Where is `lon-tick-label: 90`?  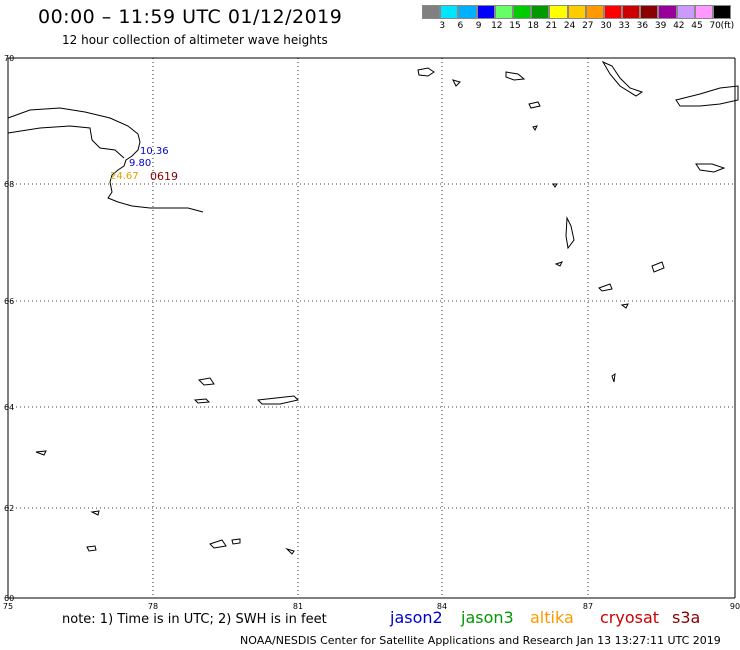
lon-tick-label: 90 is located at coordinates (735, 606).